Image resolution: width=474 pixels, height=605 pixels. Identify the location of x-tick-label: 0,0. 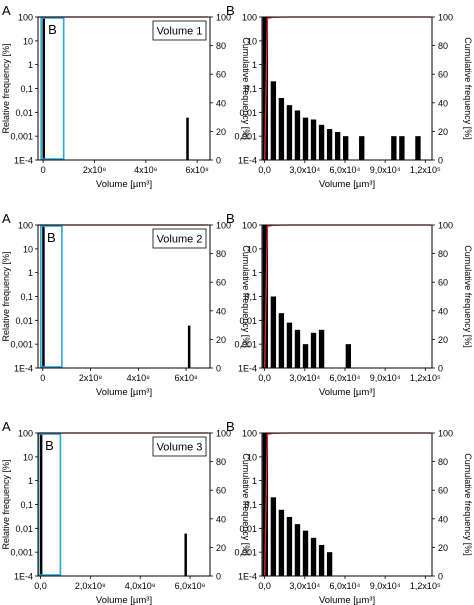
(40, 586).